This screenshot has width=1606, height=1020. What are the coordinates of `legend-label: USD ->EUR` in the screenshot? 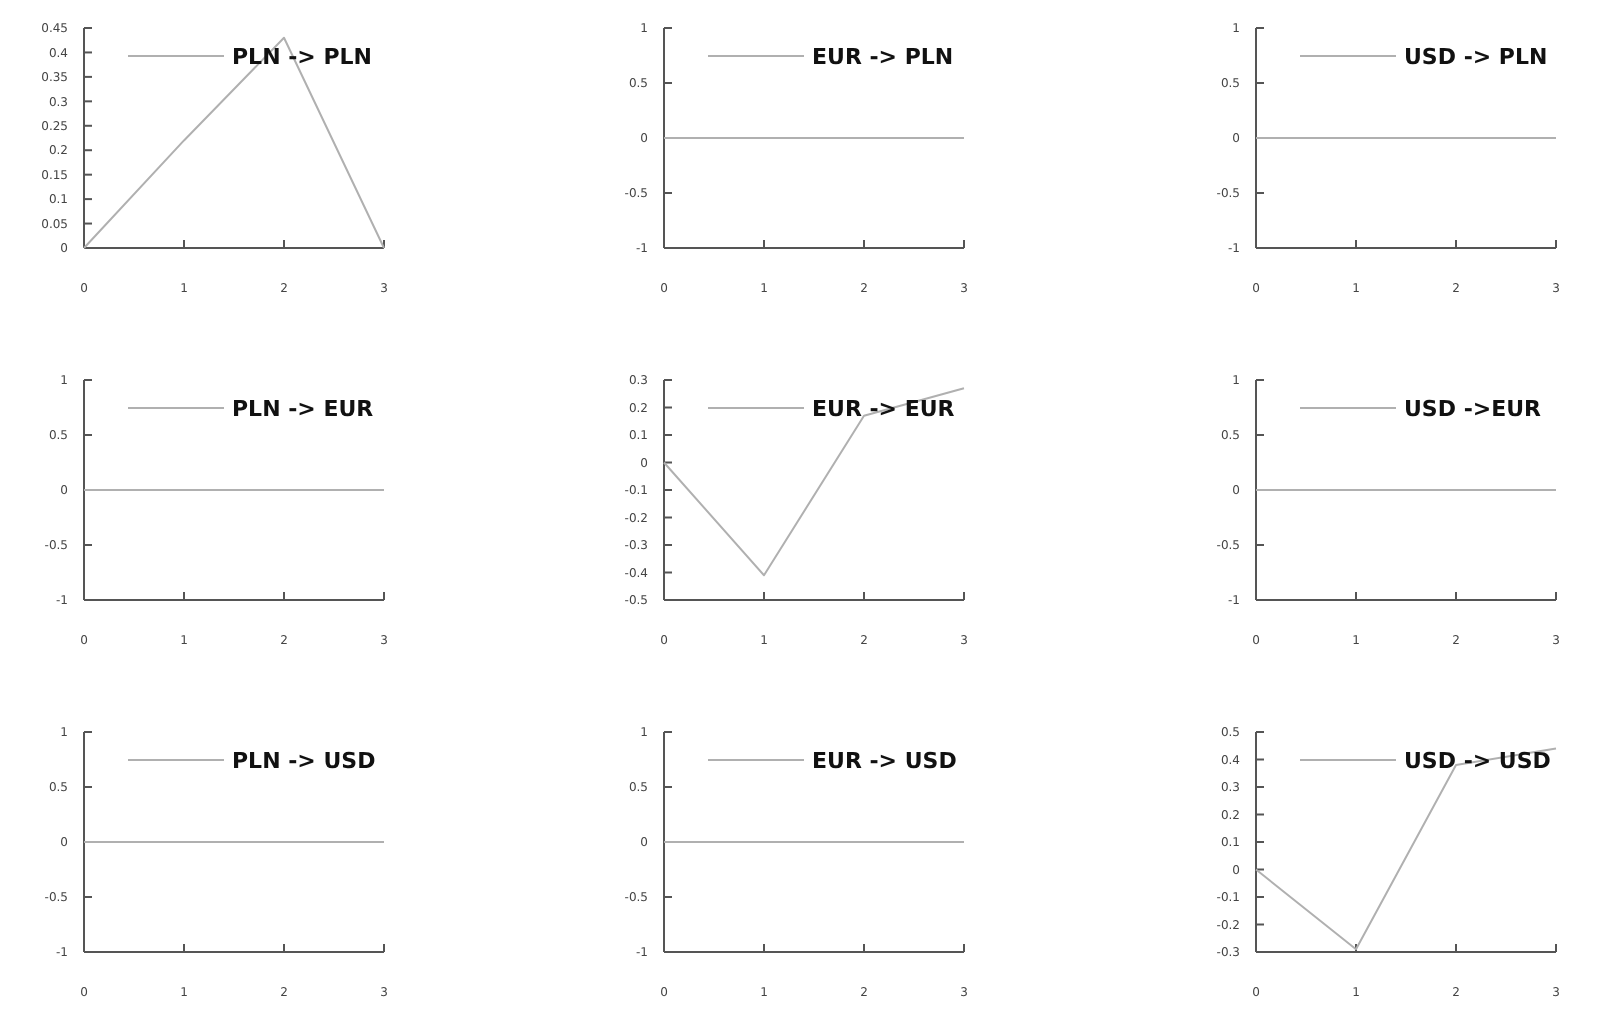 It's located at (1473, 408).